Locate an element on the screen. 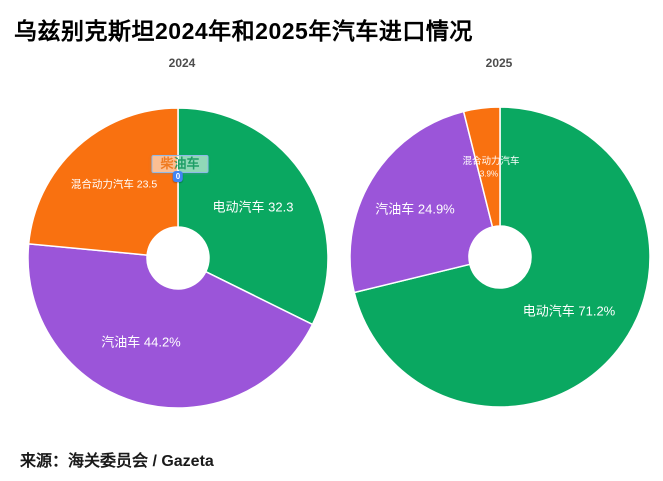  slice-label-2025-gasoline: 汽油车 24.9% is located at coordinates (415, 209).